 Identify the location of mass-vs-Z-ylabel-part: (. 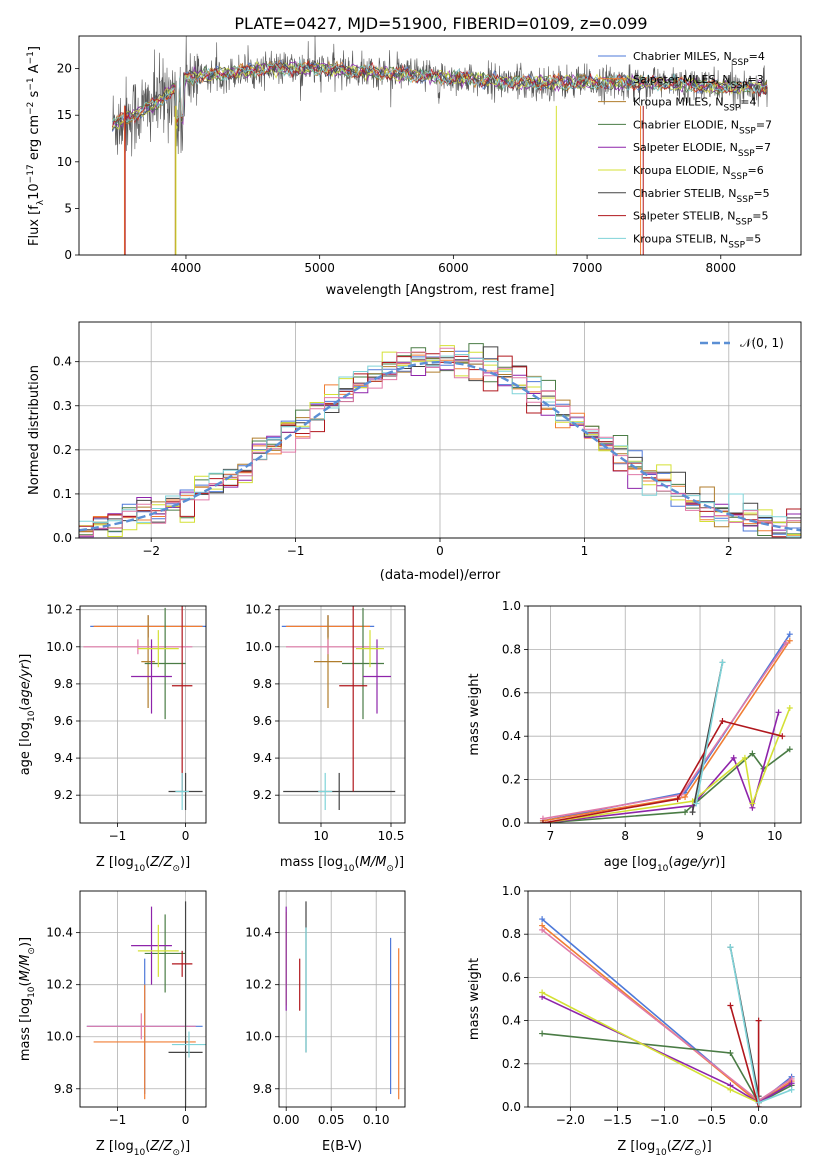
(25, 983).